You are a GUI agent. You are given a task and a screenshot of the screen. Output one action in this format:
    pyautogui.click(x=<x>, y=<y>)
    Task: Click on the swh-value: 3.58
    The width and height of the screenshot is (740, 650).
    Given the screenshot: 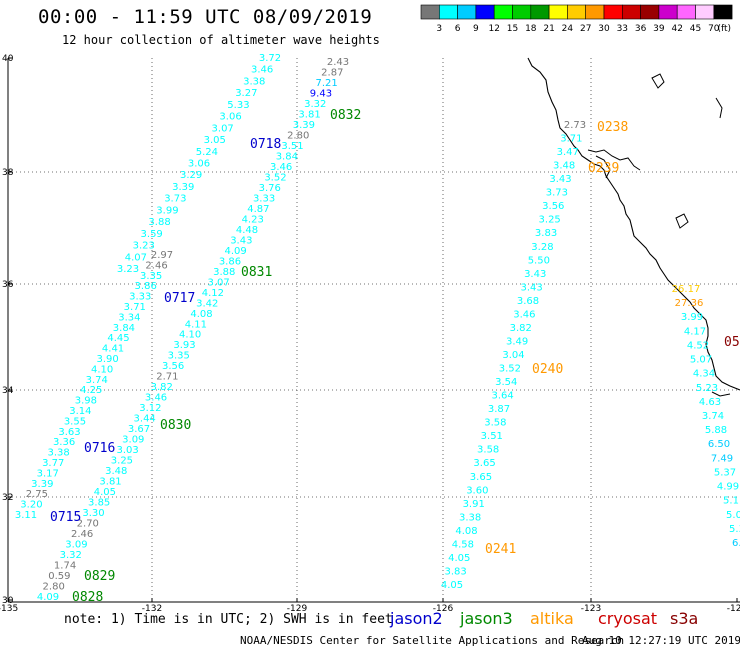 What is the action you would take?
    pyautogui.click(x=488, y=450)
    